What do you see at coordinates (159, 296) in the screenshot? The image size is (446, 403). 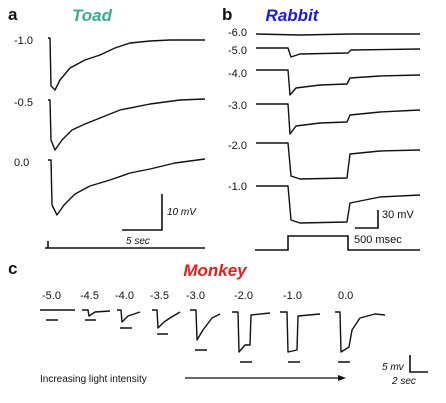 I see `trace-label: -3.5` at bounding box center [159, 296].